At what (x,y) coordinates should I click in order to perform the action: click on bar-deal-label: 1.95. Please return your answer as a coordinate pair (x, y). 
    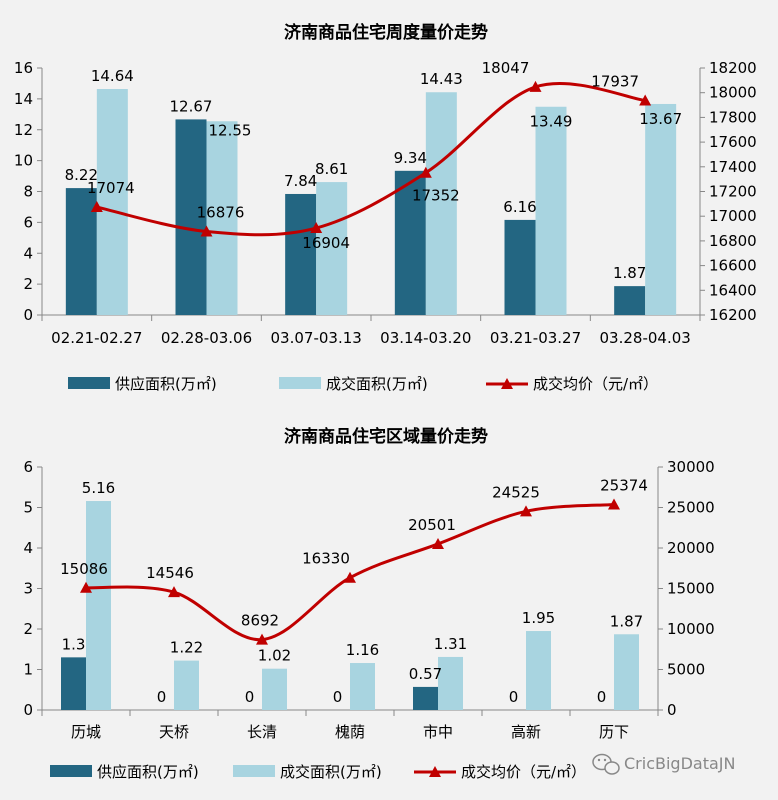
    Looking at the image, I should click on (538, 618).